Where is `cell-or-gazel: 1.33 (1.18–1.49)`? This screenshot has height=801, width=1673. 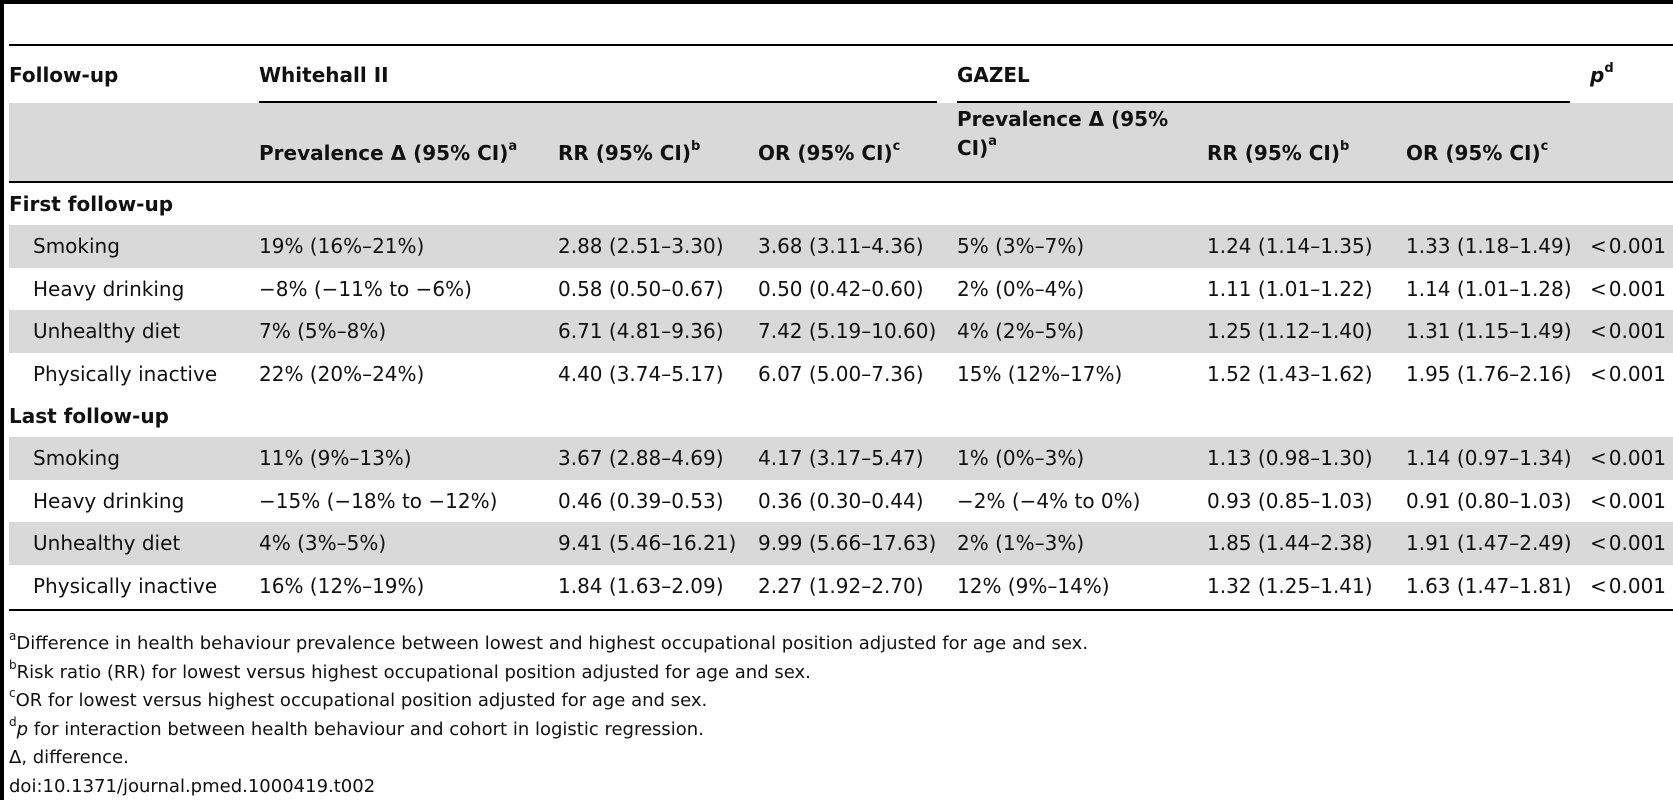
cell-or-gazel: 1.33 (1.18–1.49) is located at coordinates (1489, 246).